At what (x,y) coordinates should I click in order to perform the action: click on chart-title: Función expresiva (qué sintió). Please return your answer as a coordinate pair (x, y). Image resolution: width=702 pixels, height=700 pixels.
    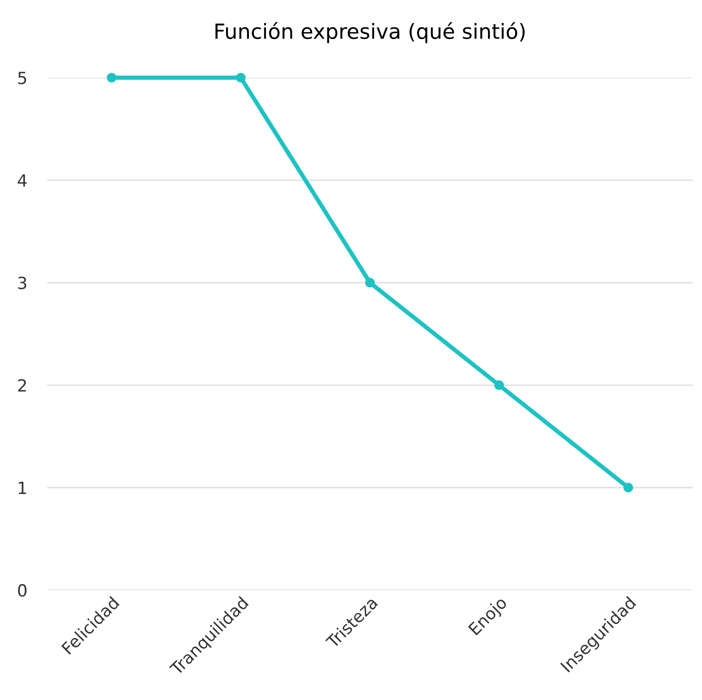
    Looking at the image, I should click on (370, 33).